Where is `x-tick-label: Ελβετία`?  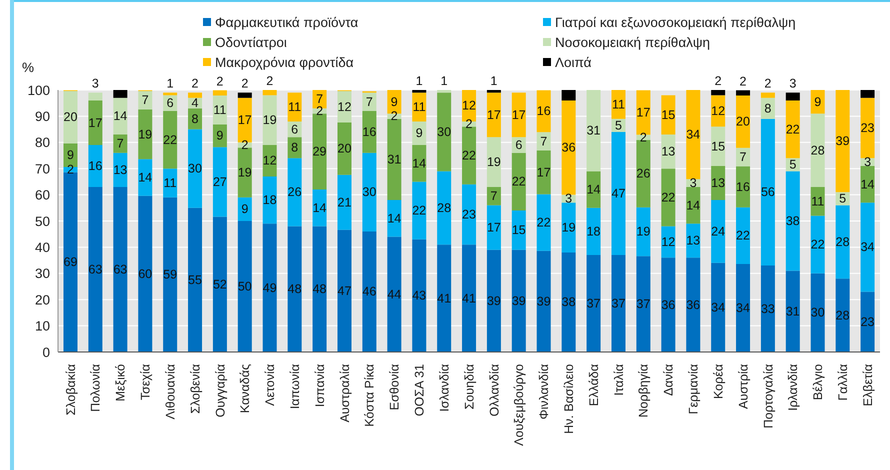 x-tick-label: Ελβετία is located at coordinates (867, 385).